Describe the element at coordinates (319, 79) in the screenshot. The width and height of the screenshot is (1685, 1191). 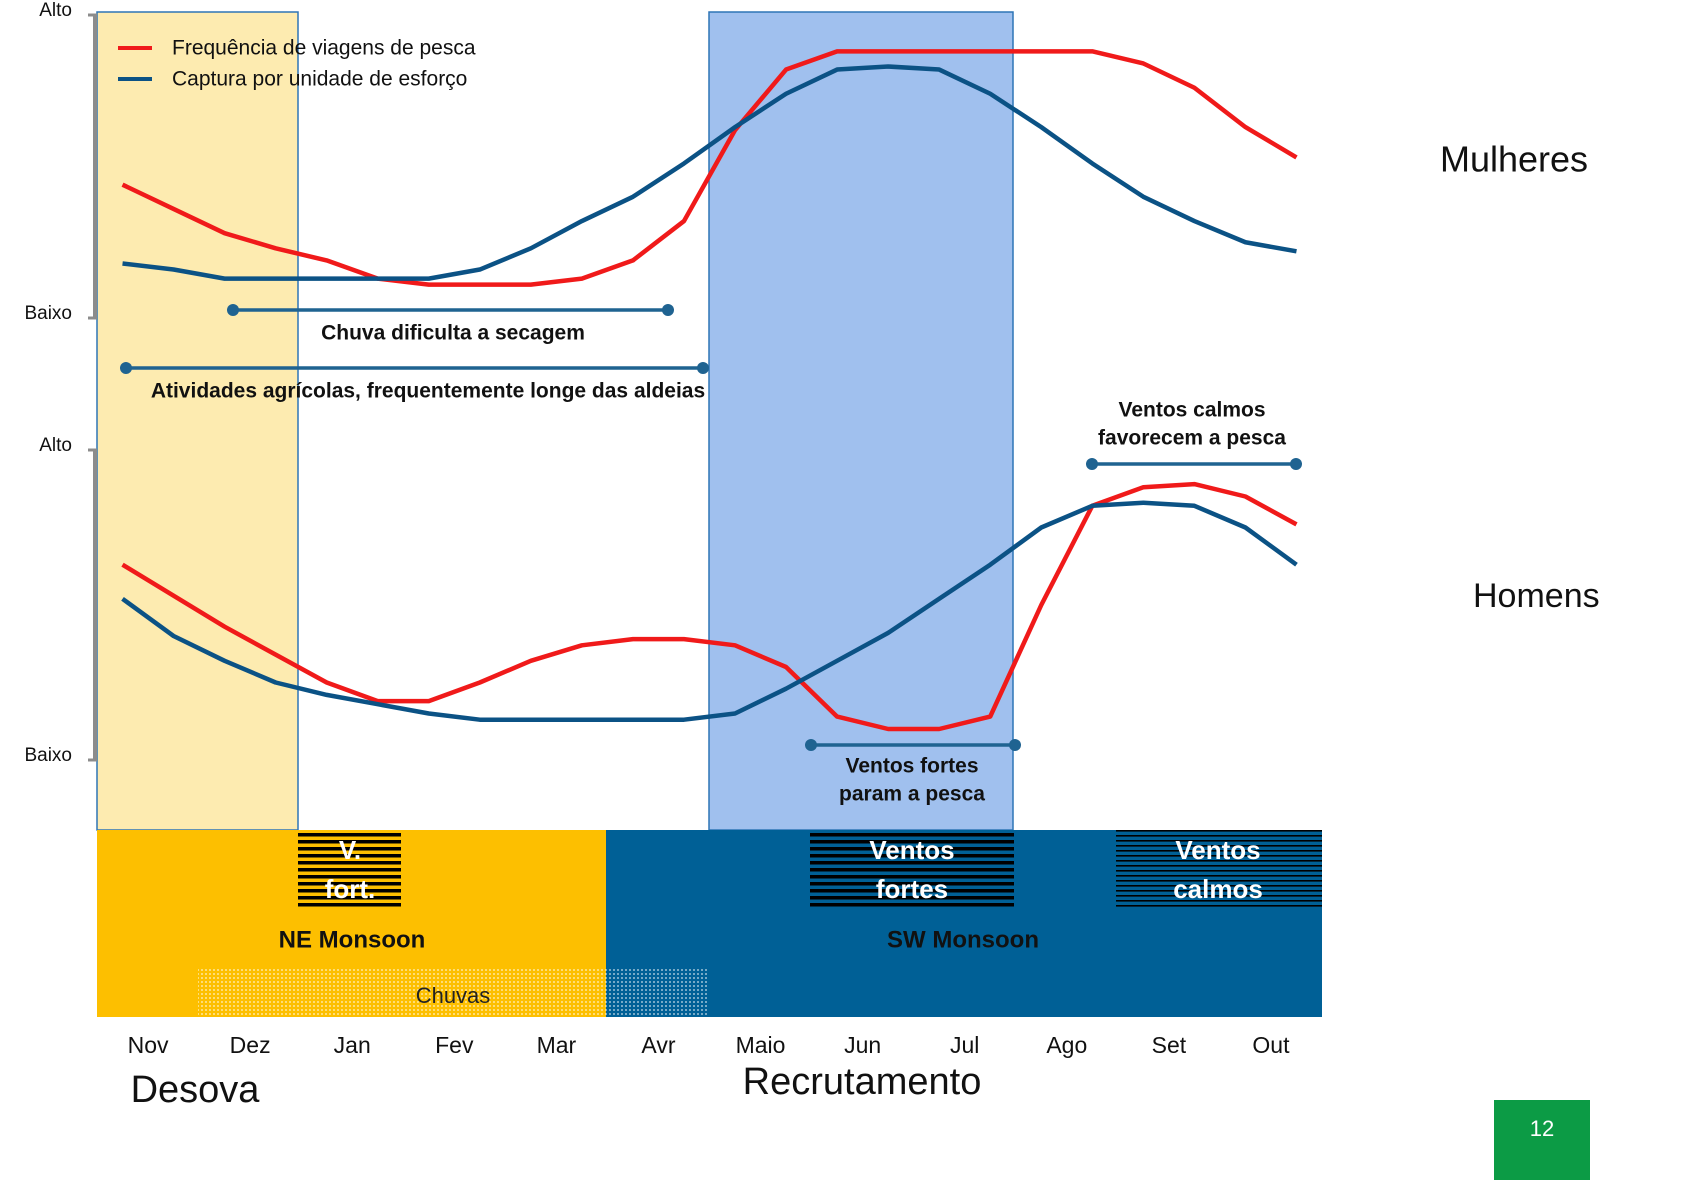
I see `legend-label: Captura por unidade de esforço` at that location.